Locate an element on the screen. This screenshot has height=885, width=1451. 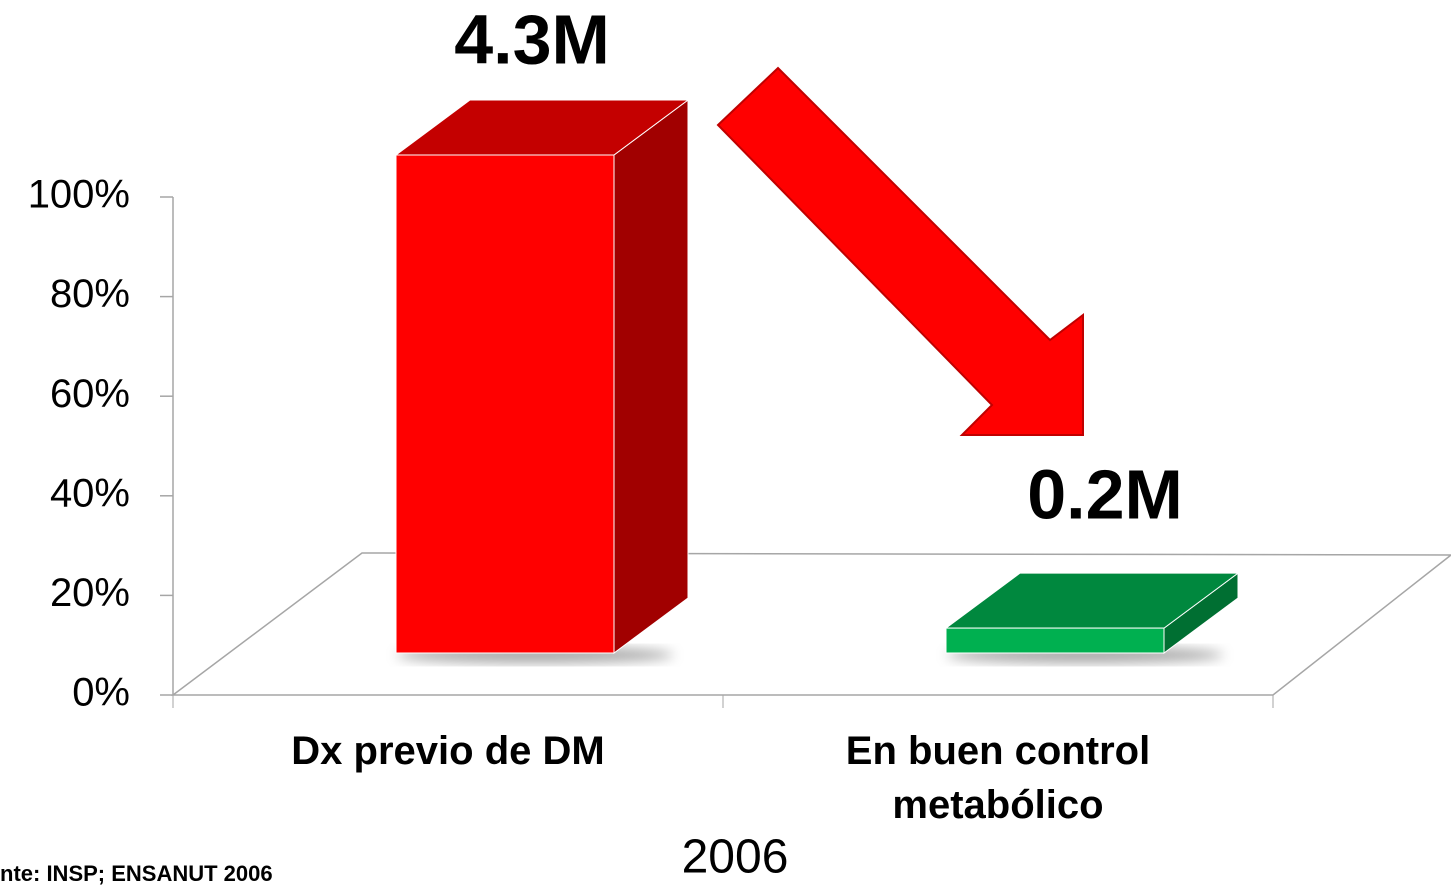
x-tick-label: Dx previo de DM is located at coordinates (448, 751).